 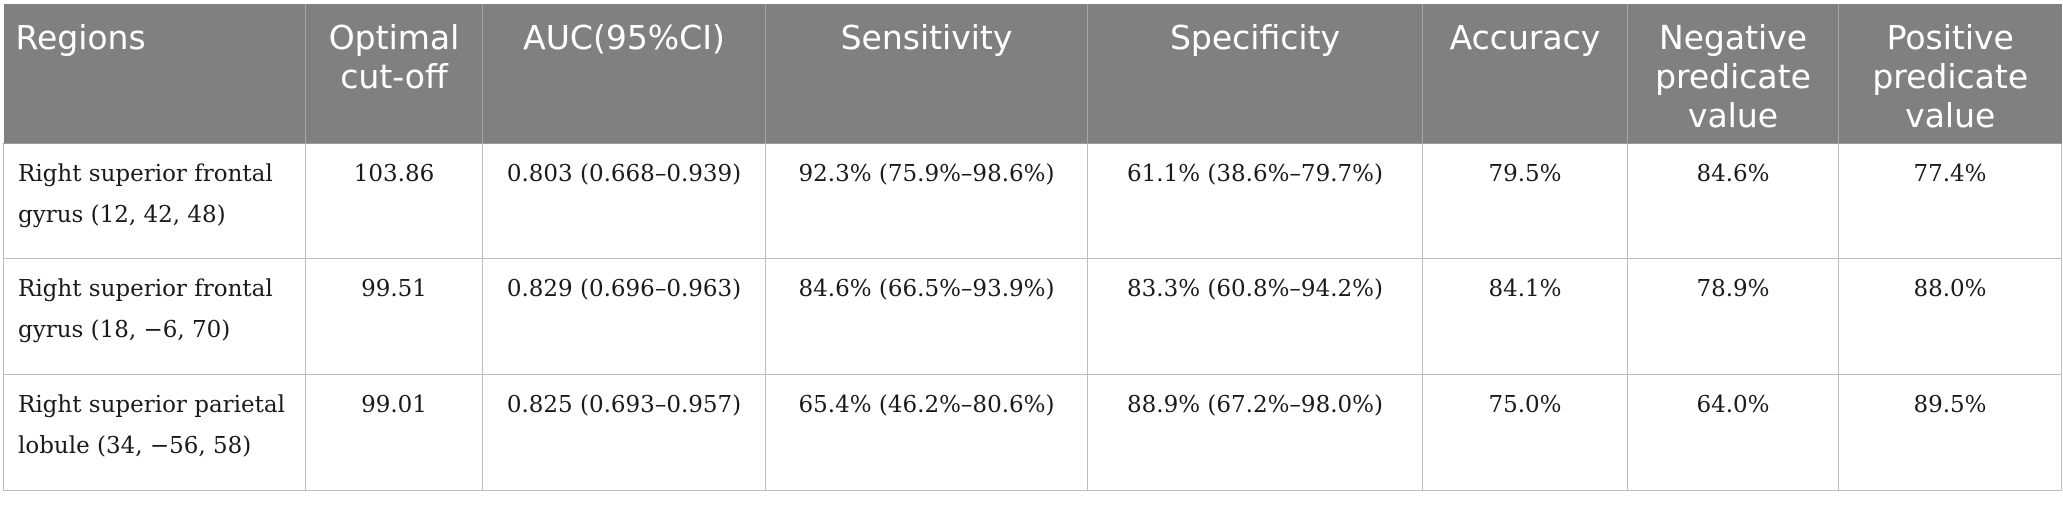 I want to click on cell-positive-predicate-value: 89.5%, so click(x=1950, y=432).